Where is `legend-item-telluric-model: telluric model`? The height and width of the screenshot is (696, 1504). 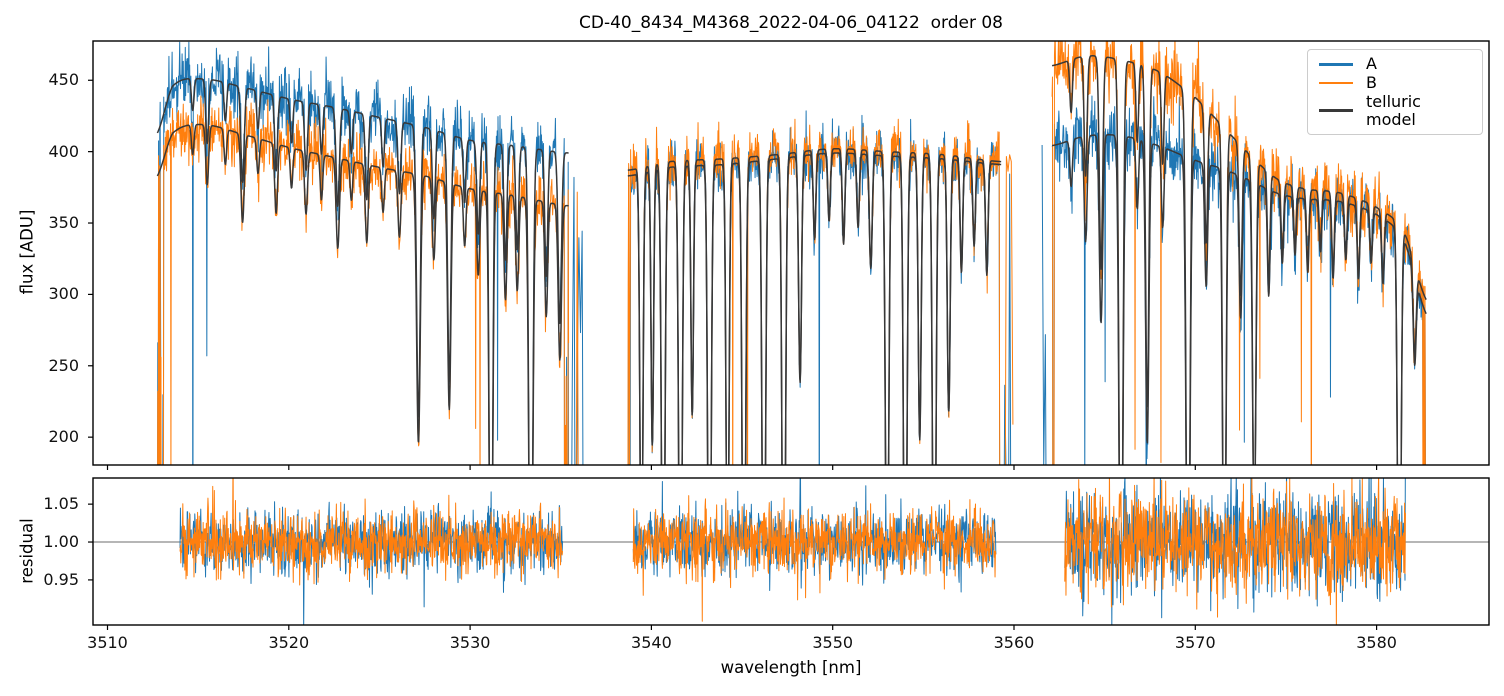
legend-item-telluric-model: telluric model is located at coordinates (1395, 110).